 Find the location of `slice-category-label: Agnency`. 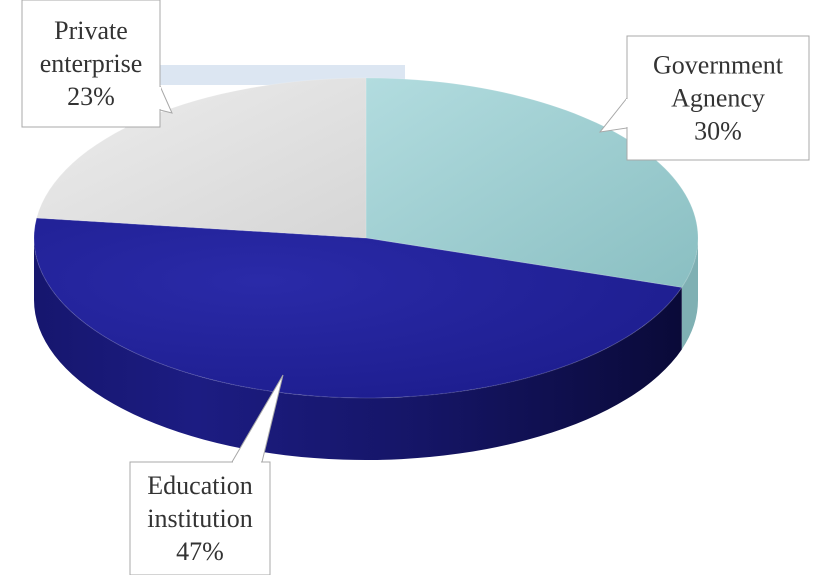

slice-category-label: Agnency is located at coordinates (718, 98).